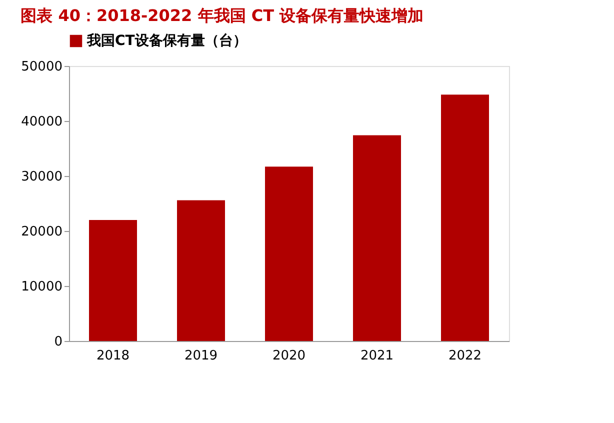  I want to click on y-tick-label: 10000, so click(41, 287).